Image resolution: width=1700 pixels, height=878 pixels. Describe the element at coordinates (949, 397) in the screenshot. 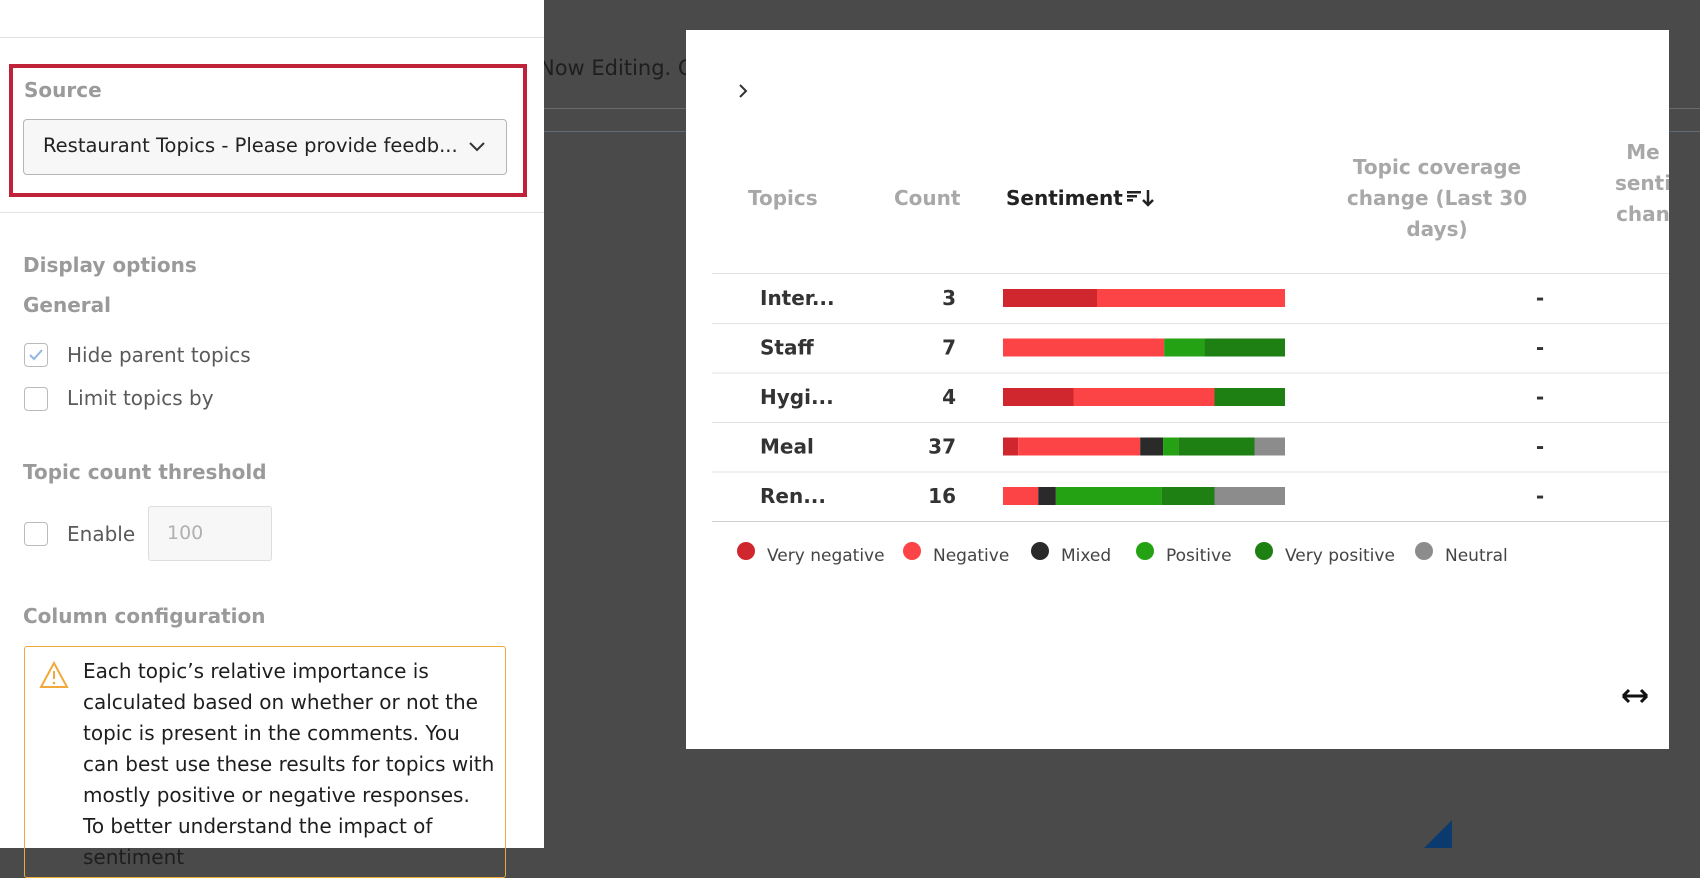

I see `count: 4` at that location.